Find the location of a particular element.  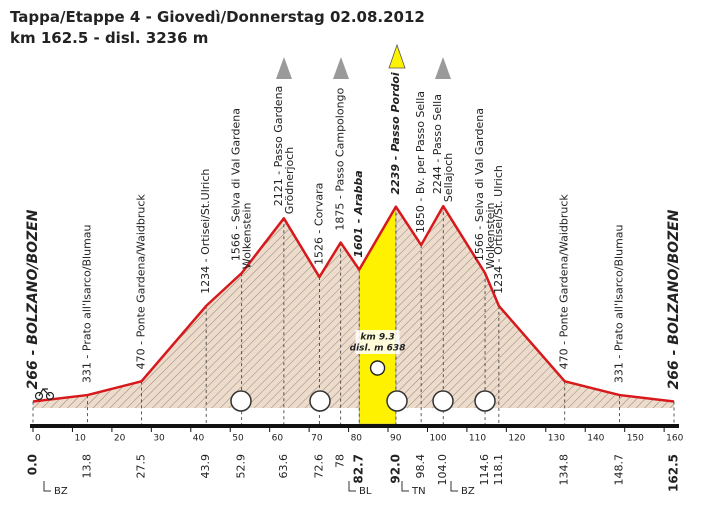

altitude-label-line: 2244 - Passo Sella is located at coordinates (437, 144).